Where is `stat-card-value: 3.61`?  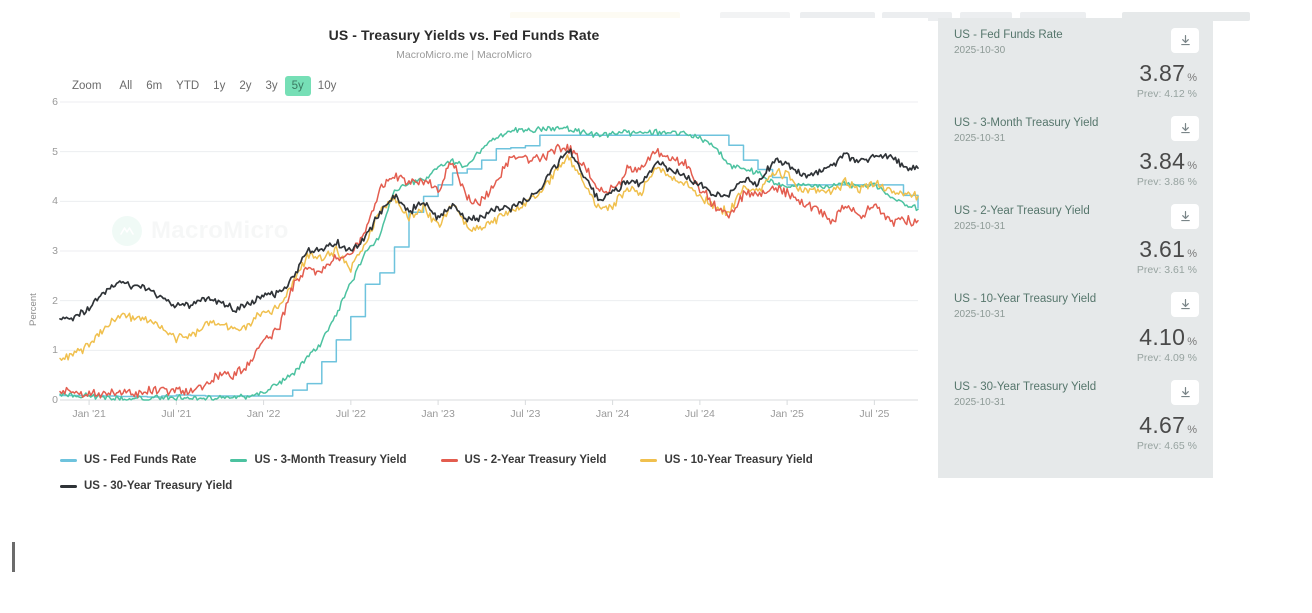 stat-card-value: 3.61 is located at coordinates (1162, 249).